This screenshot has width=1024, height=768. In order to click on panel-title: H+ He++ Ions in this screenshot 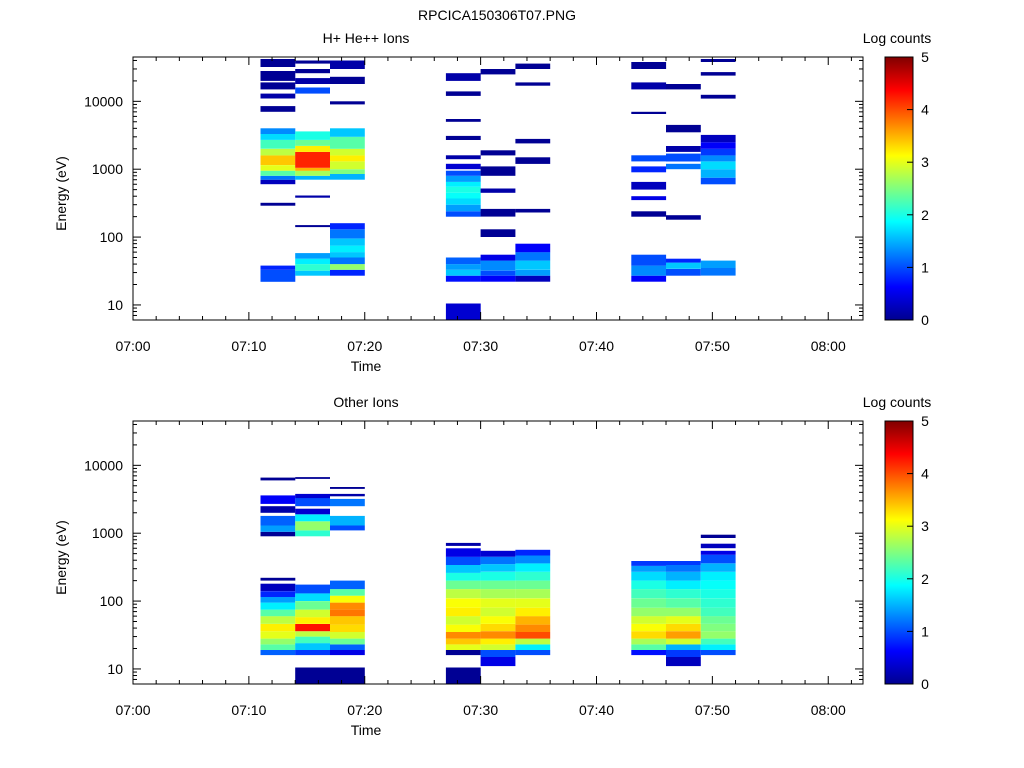, I will do `click(366, 38)`.